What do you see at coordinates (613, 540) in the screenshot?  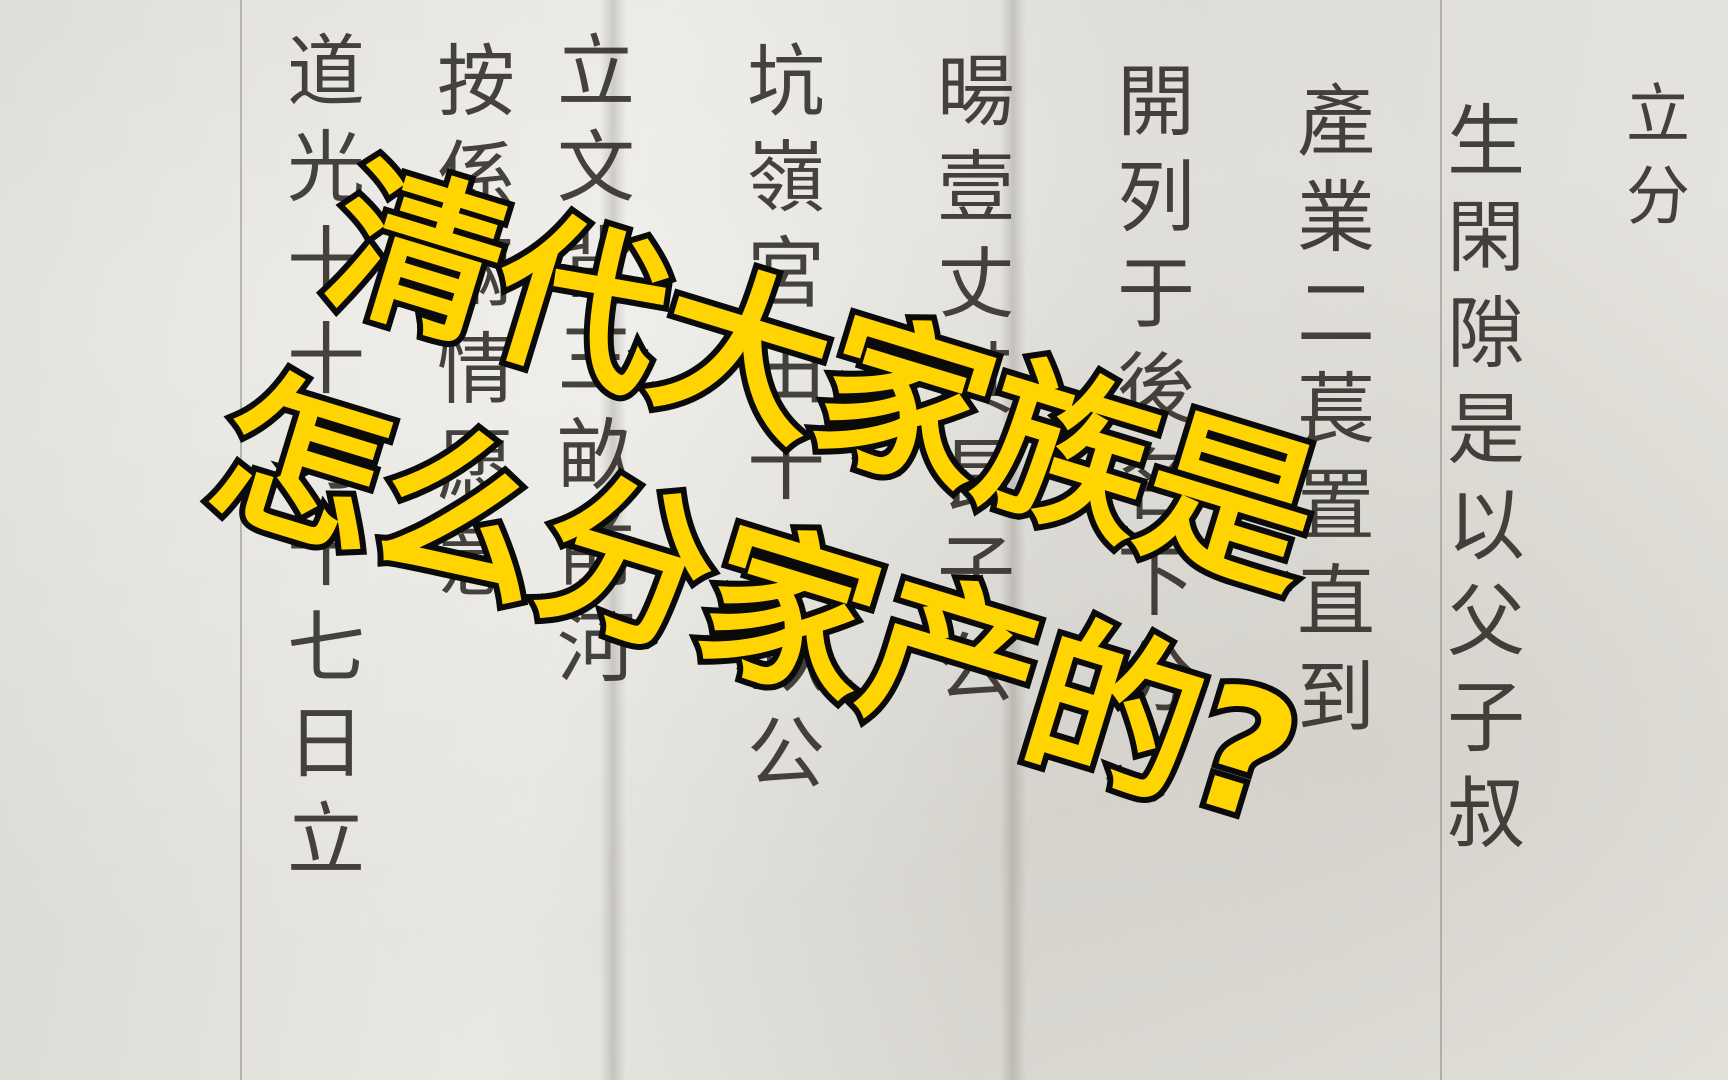 I see `page-fold-left` at bounding box center [613, 540].